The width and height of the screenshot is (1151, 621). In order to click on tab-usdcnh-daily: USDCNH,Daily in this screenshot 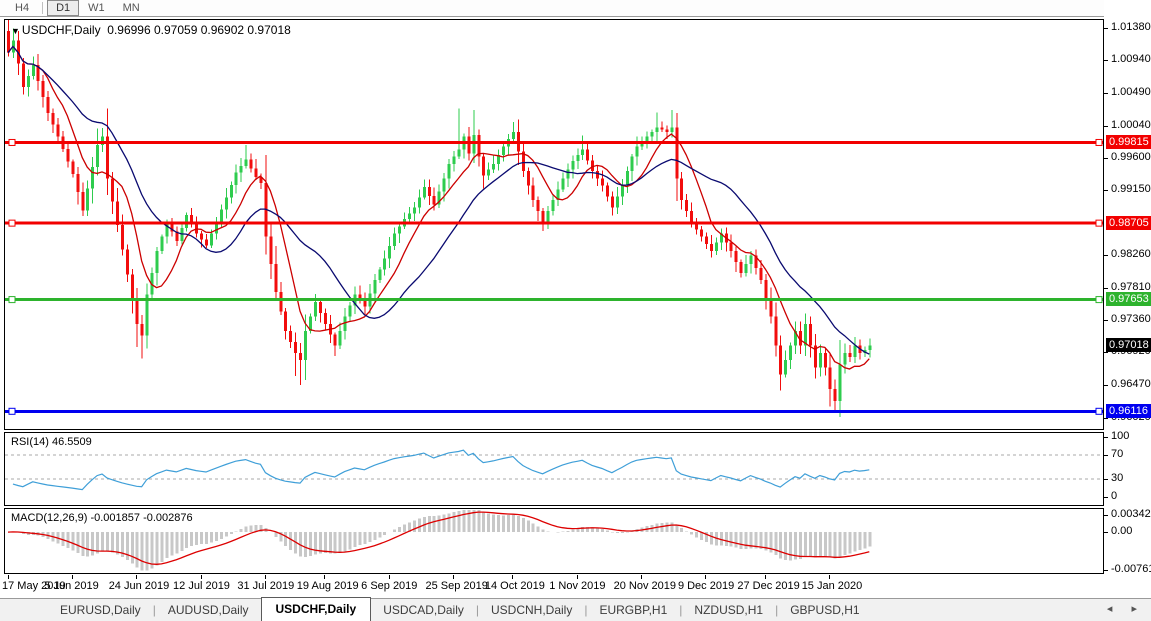, I will do `click(532, 610)`.